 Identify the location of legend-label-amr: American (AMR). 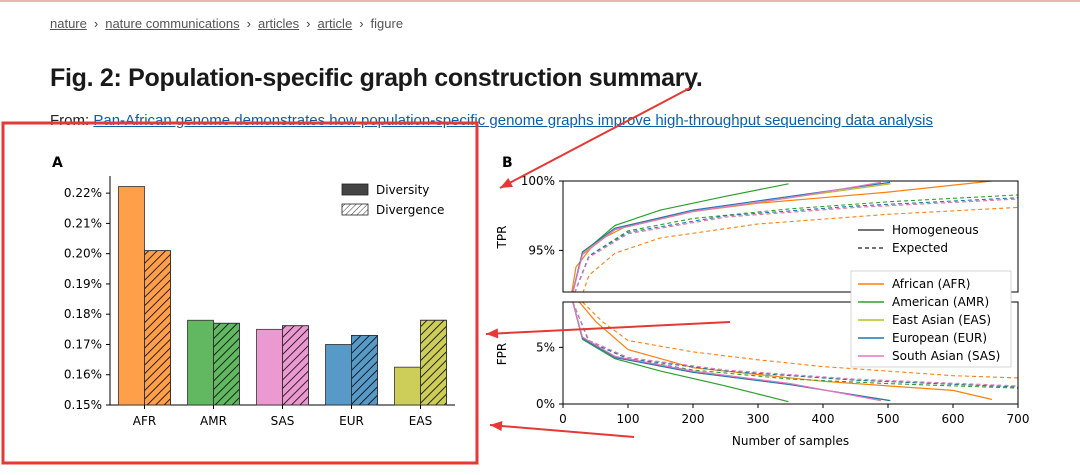
(940, 302).